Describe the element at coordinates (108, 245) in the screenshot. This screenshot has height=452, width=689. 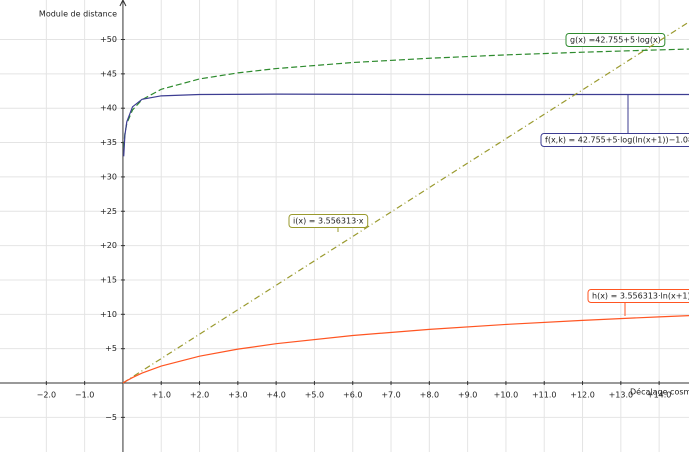
I see `y-tick-label: +20` at that location.